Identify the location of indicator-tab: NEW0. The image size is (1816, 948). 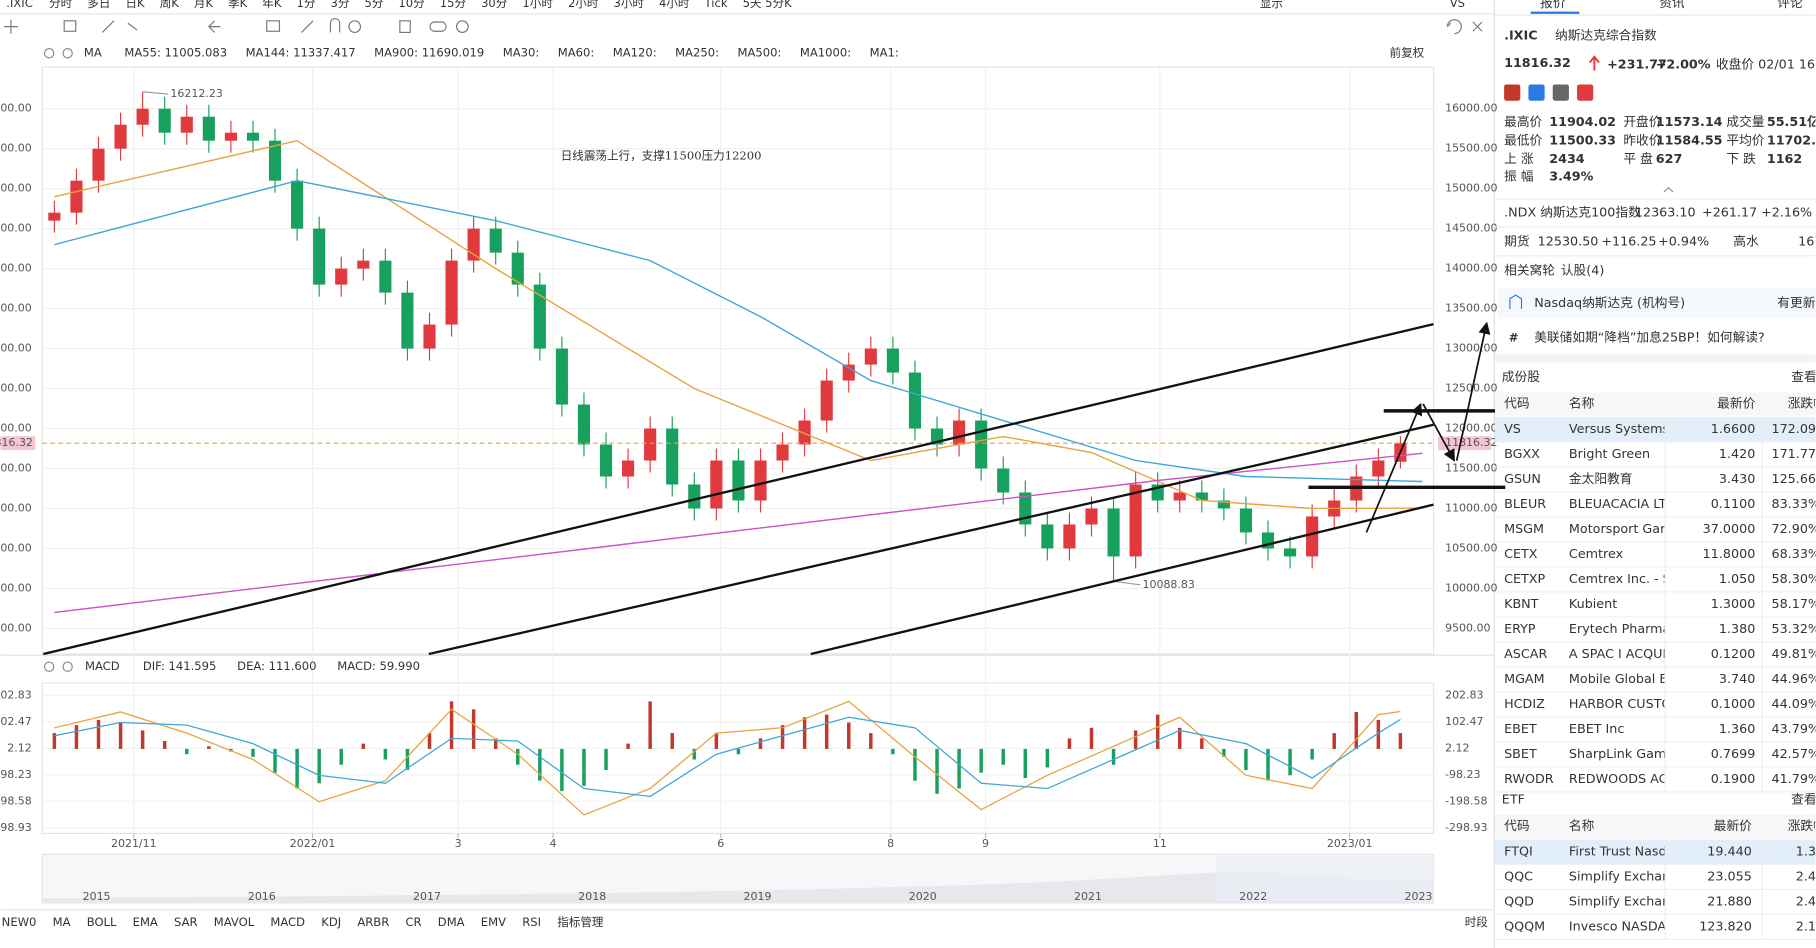
(19, 922).